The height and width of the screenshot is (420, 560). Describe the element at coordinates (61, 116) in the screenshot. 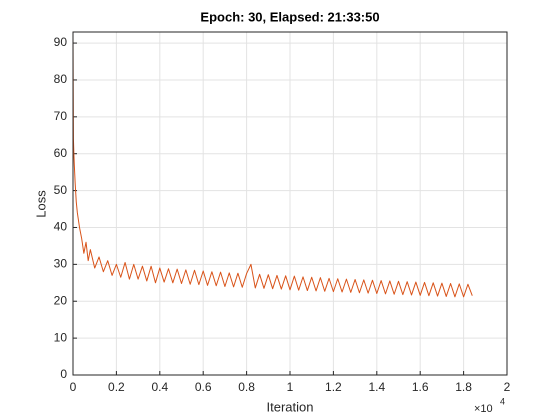

I see `y-tick-label: 70` at that location.